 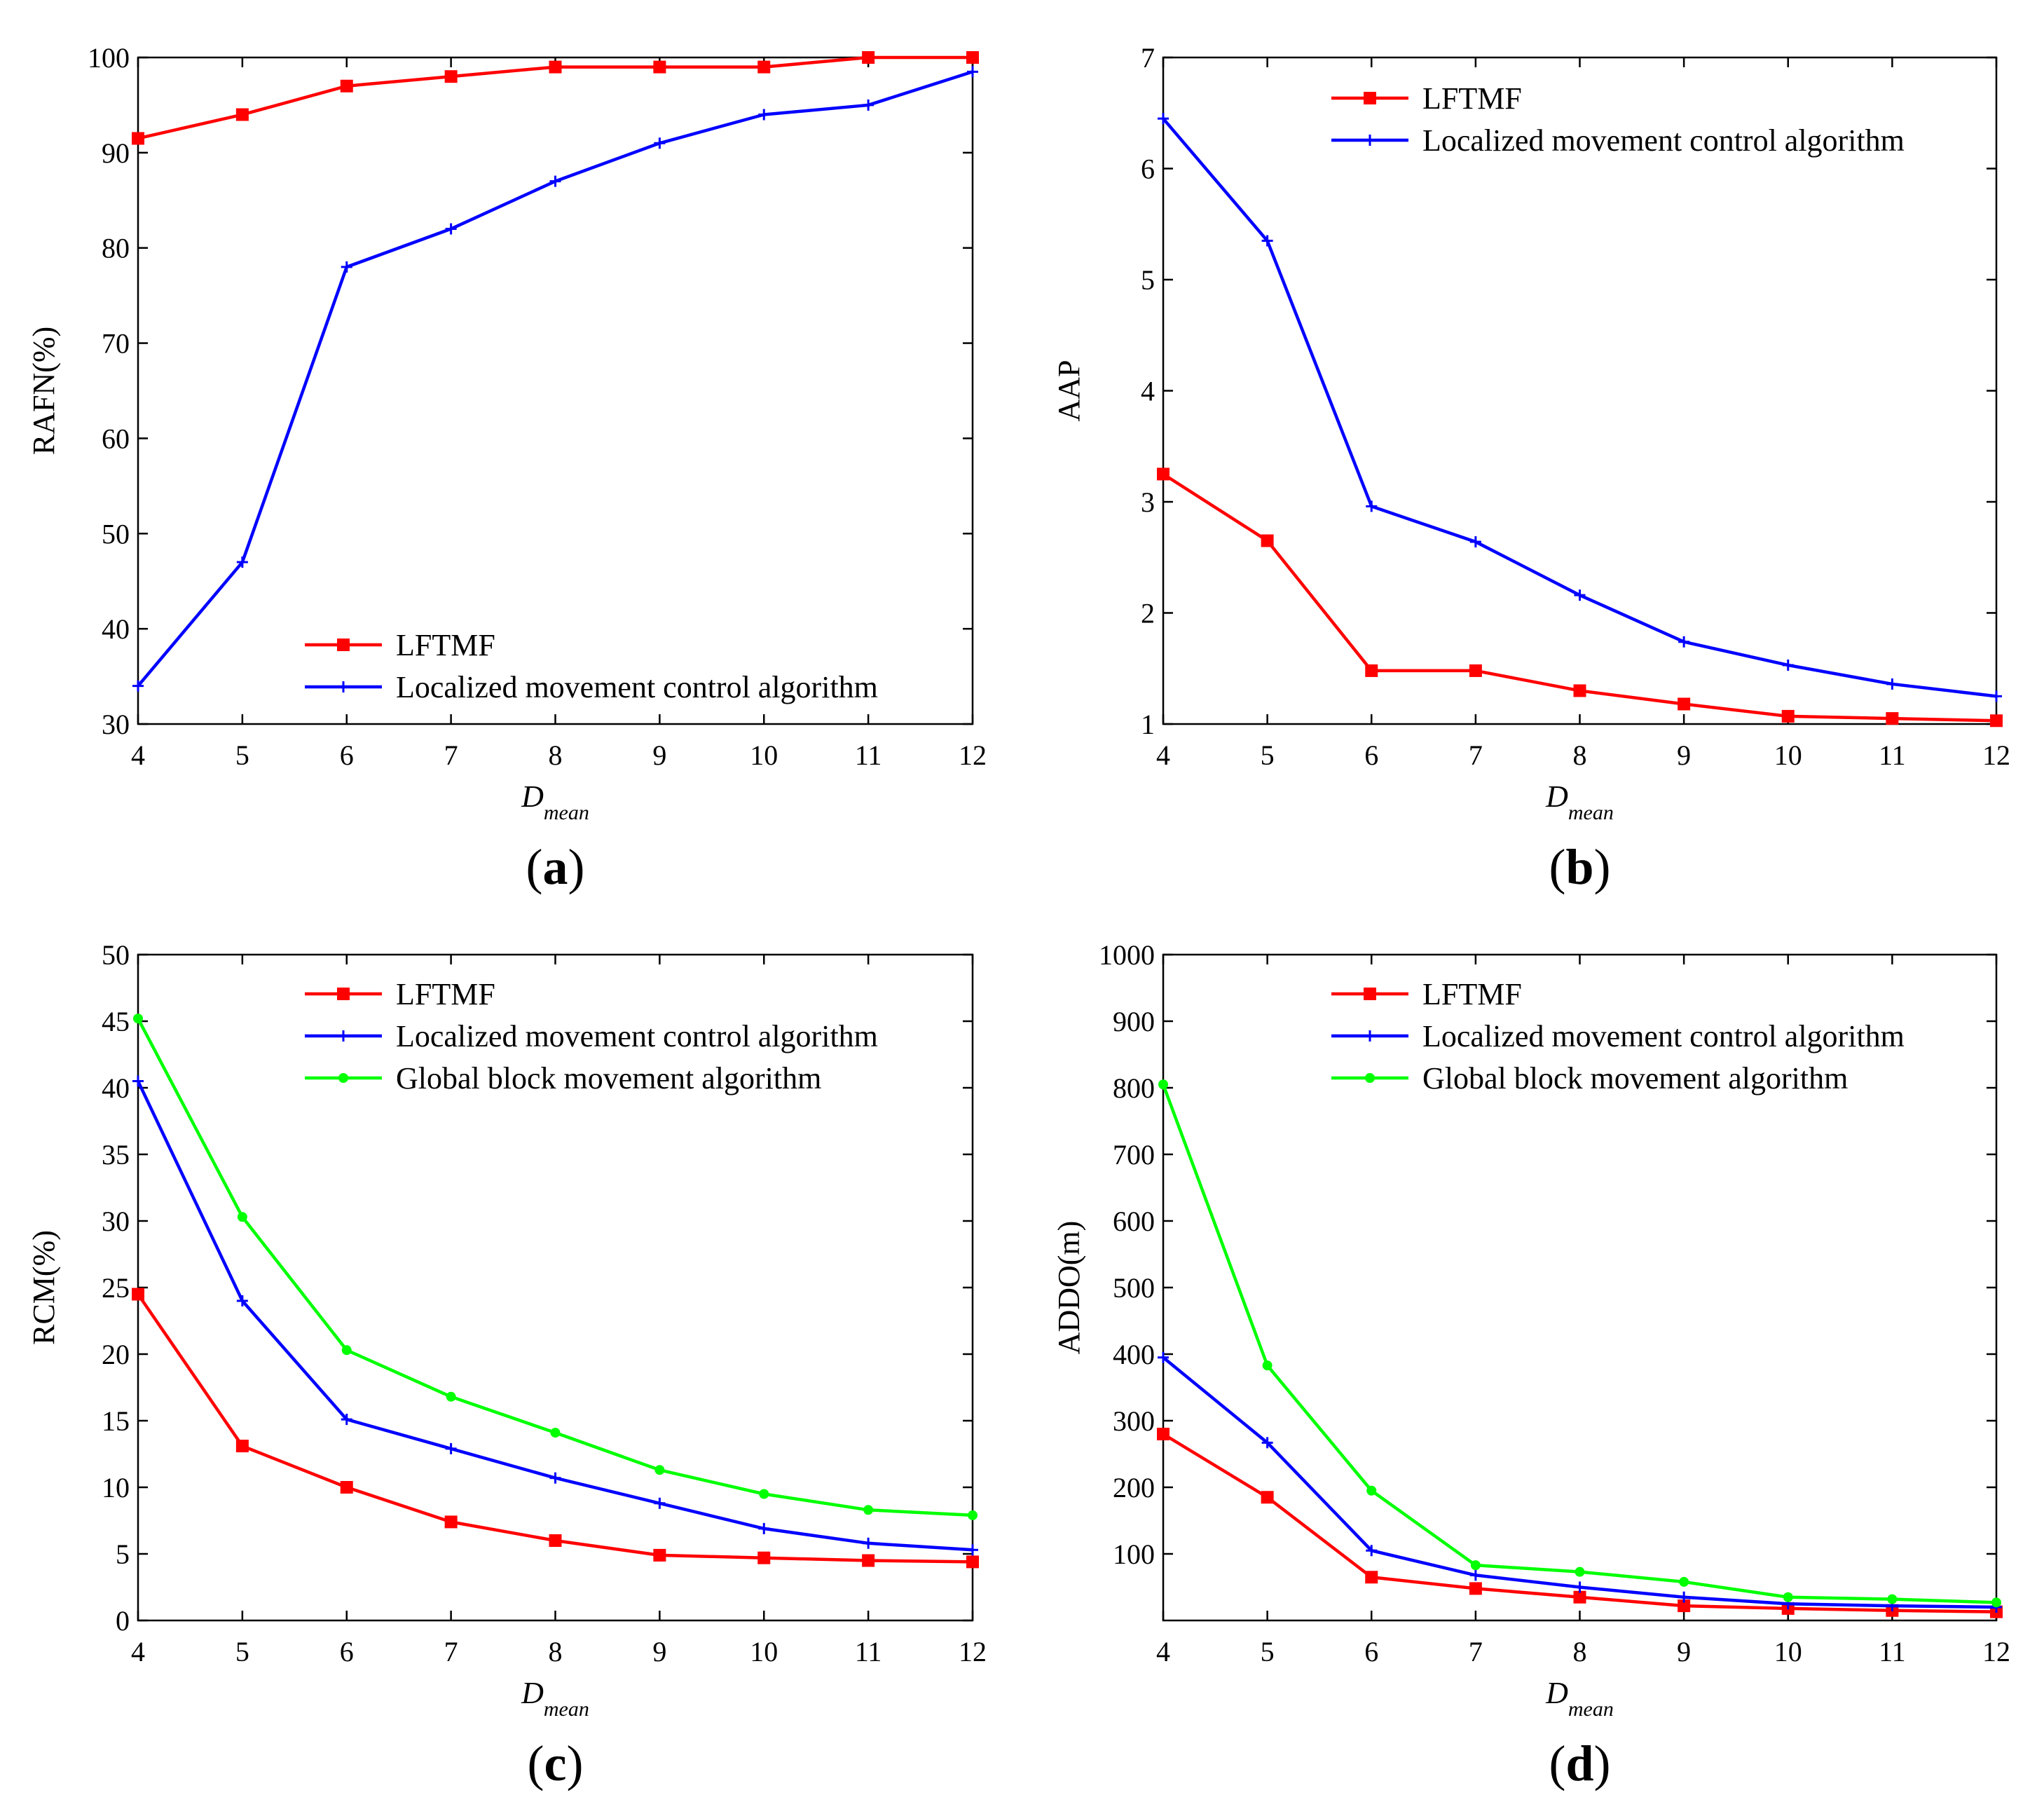 I want to click on legend-entry: Localized movement control algorithm, so click(x=1663, y=140).